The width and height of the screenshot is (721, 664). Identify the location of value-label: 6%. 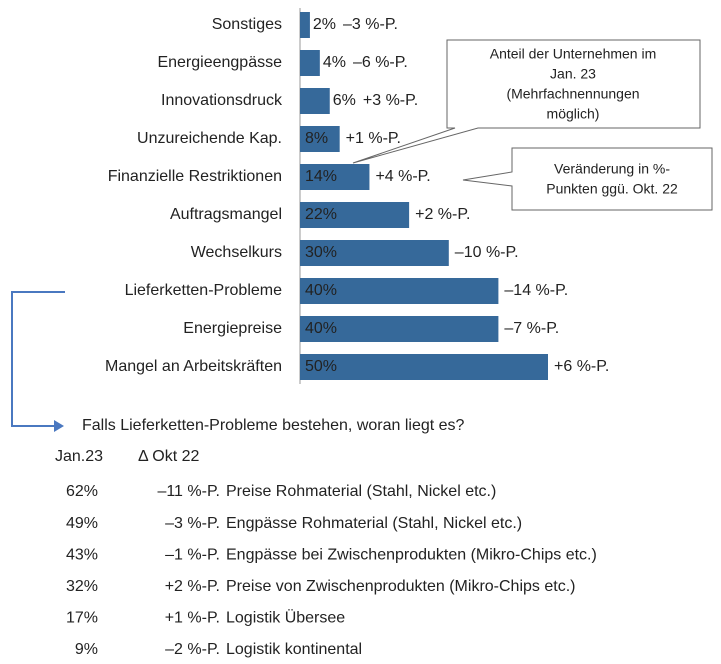
(344, 100).